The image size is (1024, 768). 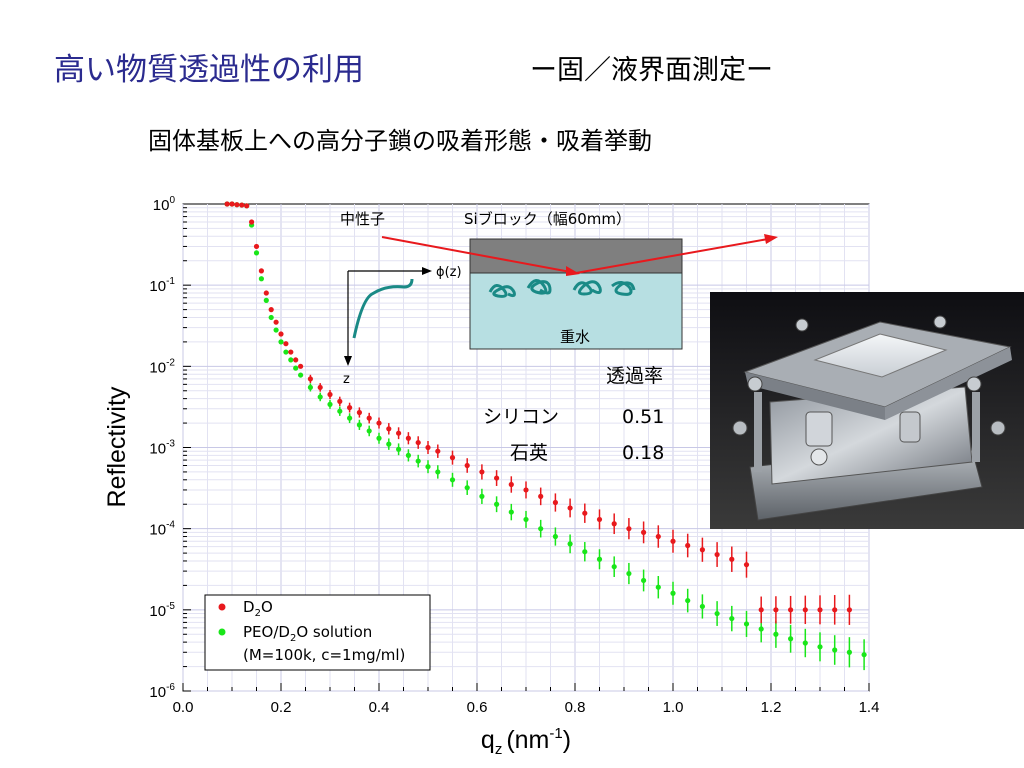 I want to click on y-tick-label: 10⁻¹, so click(x=162, y=285).